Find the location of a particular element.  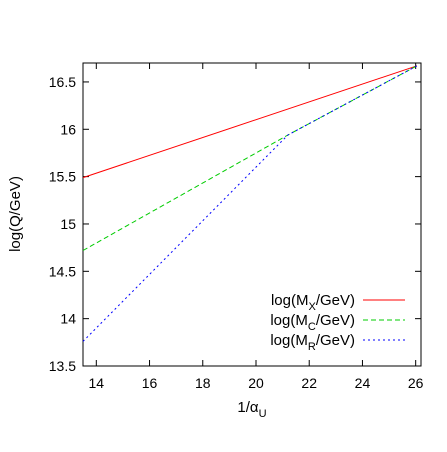

x-axis-label-main: 1/α is located at coordinates (248, 407).